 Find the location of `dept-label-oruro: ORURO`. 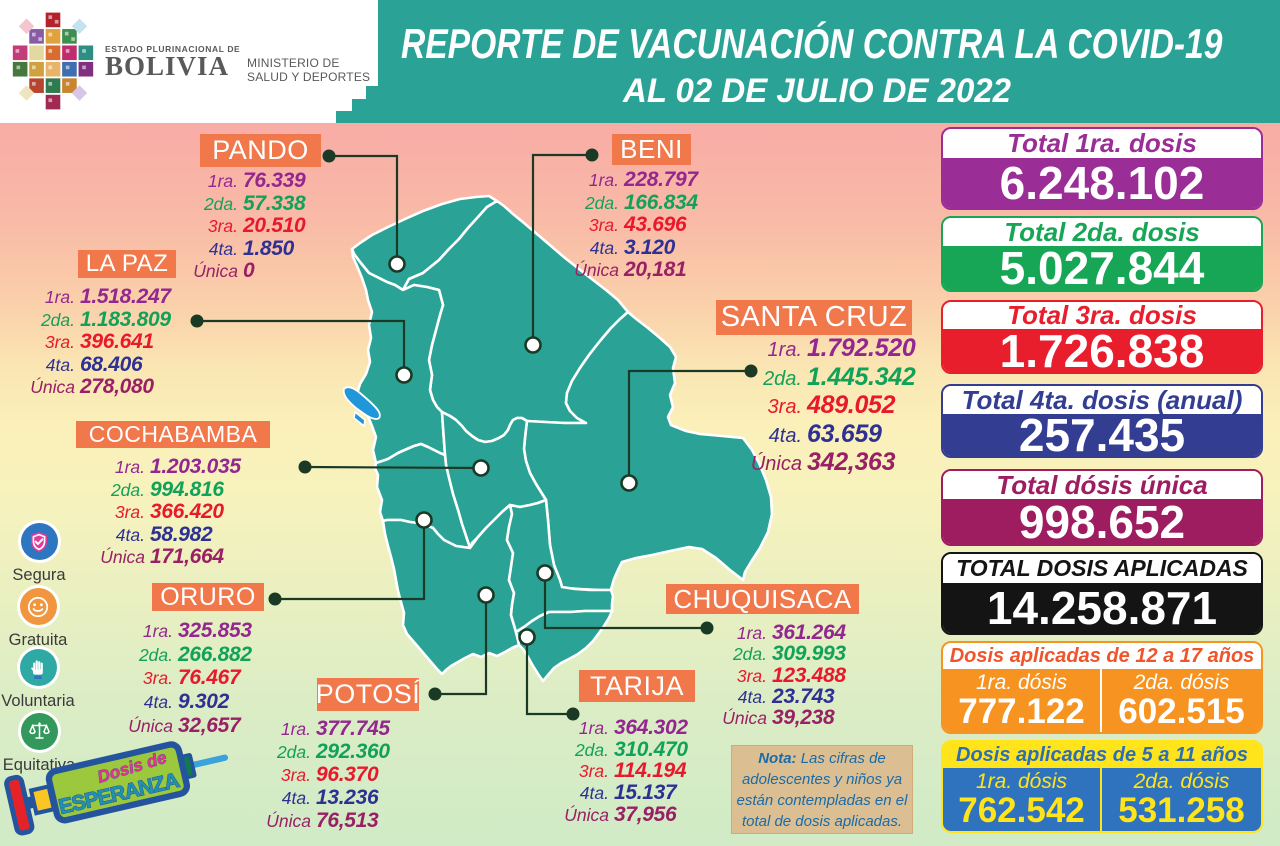

dept-label-oruro: ORURO is located at coordinates (208, 597).